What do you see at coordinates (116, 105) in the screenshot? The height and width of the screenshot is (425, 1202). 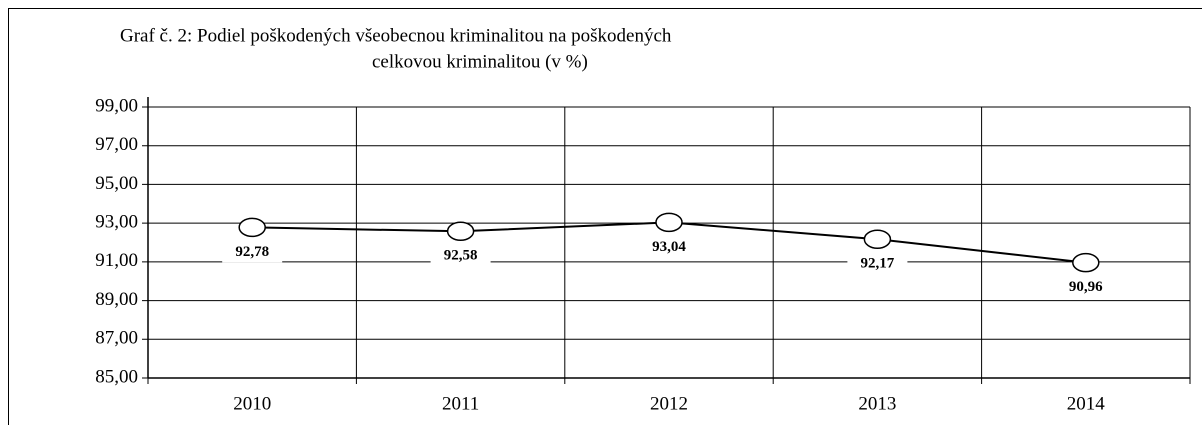 I see `y-tick-label: 99,00` at bounding box center [116, 105].